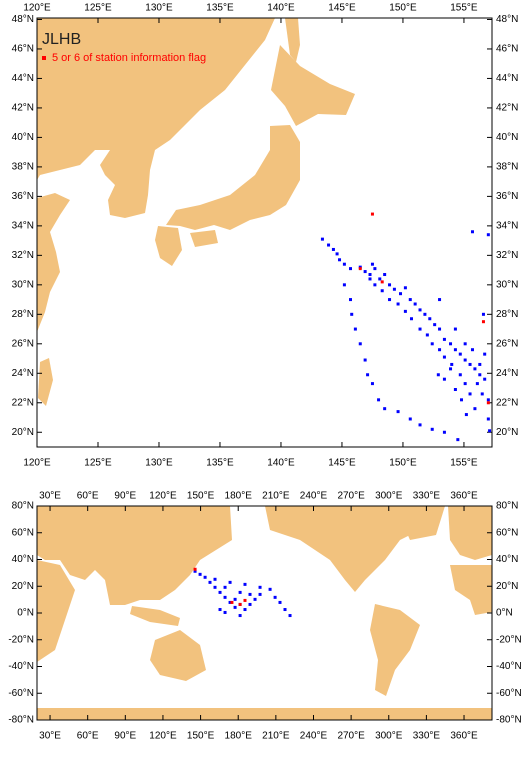 This screenshot has width=529, height=760. I want to click on x-tick-label: 125°E, so click(98, 463).